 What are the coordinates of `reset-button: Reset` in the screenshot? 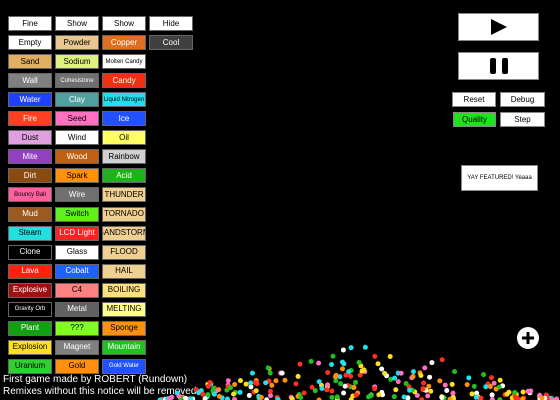 It's located at (474, 99).